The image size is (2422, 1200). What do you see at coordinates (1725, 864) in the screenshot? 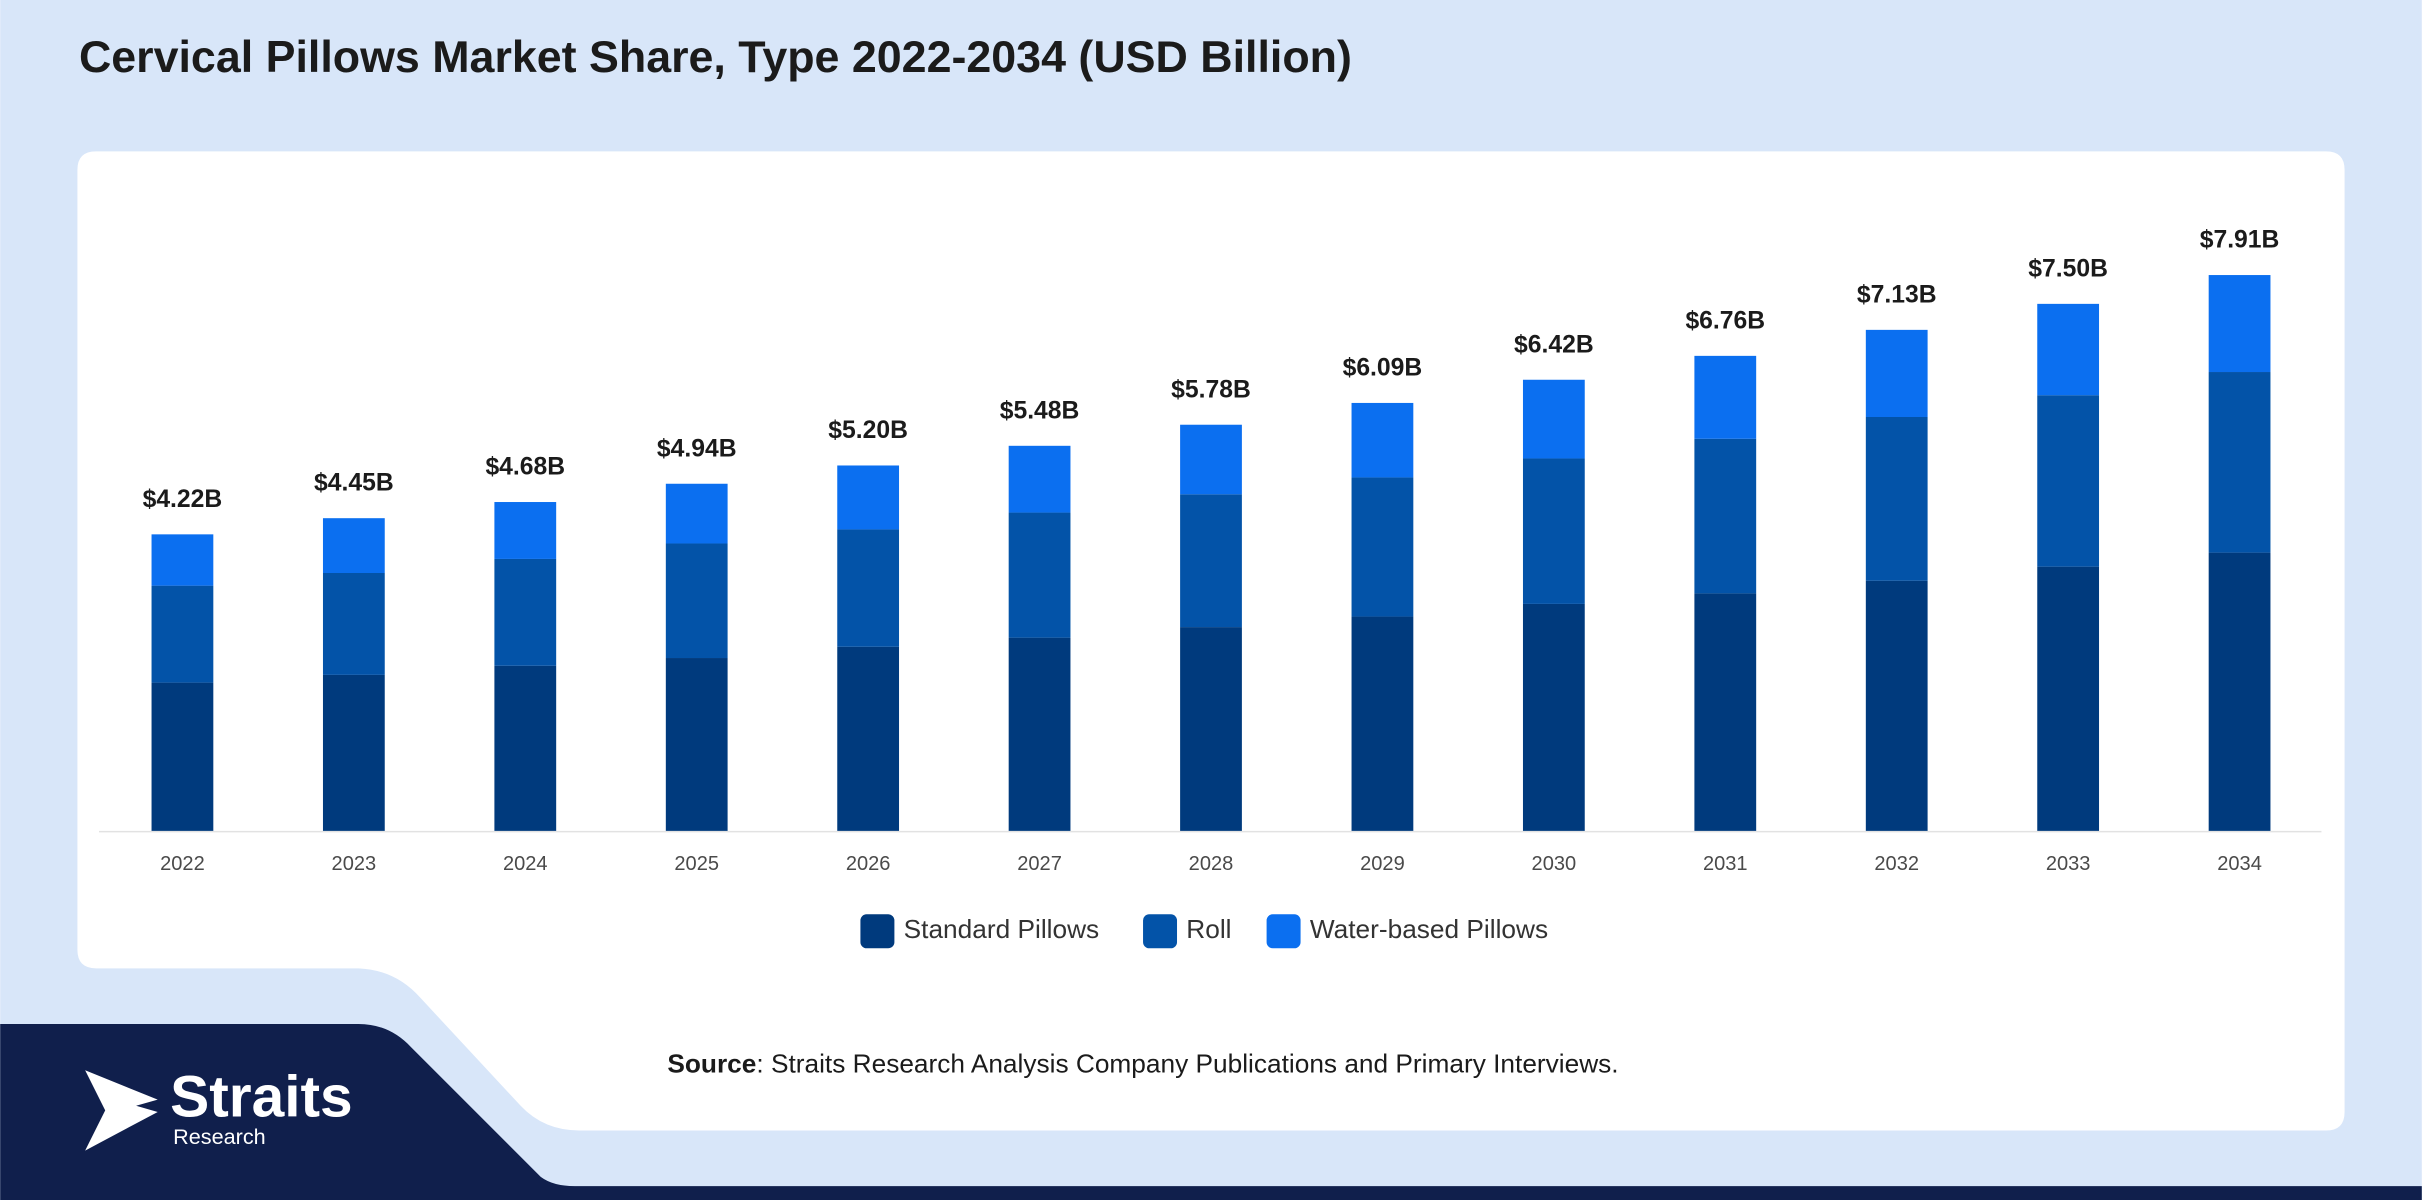
I see `x-tick-label: 2031` at bounding box center [1725, 864].